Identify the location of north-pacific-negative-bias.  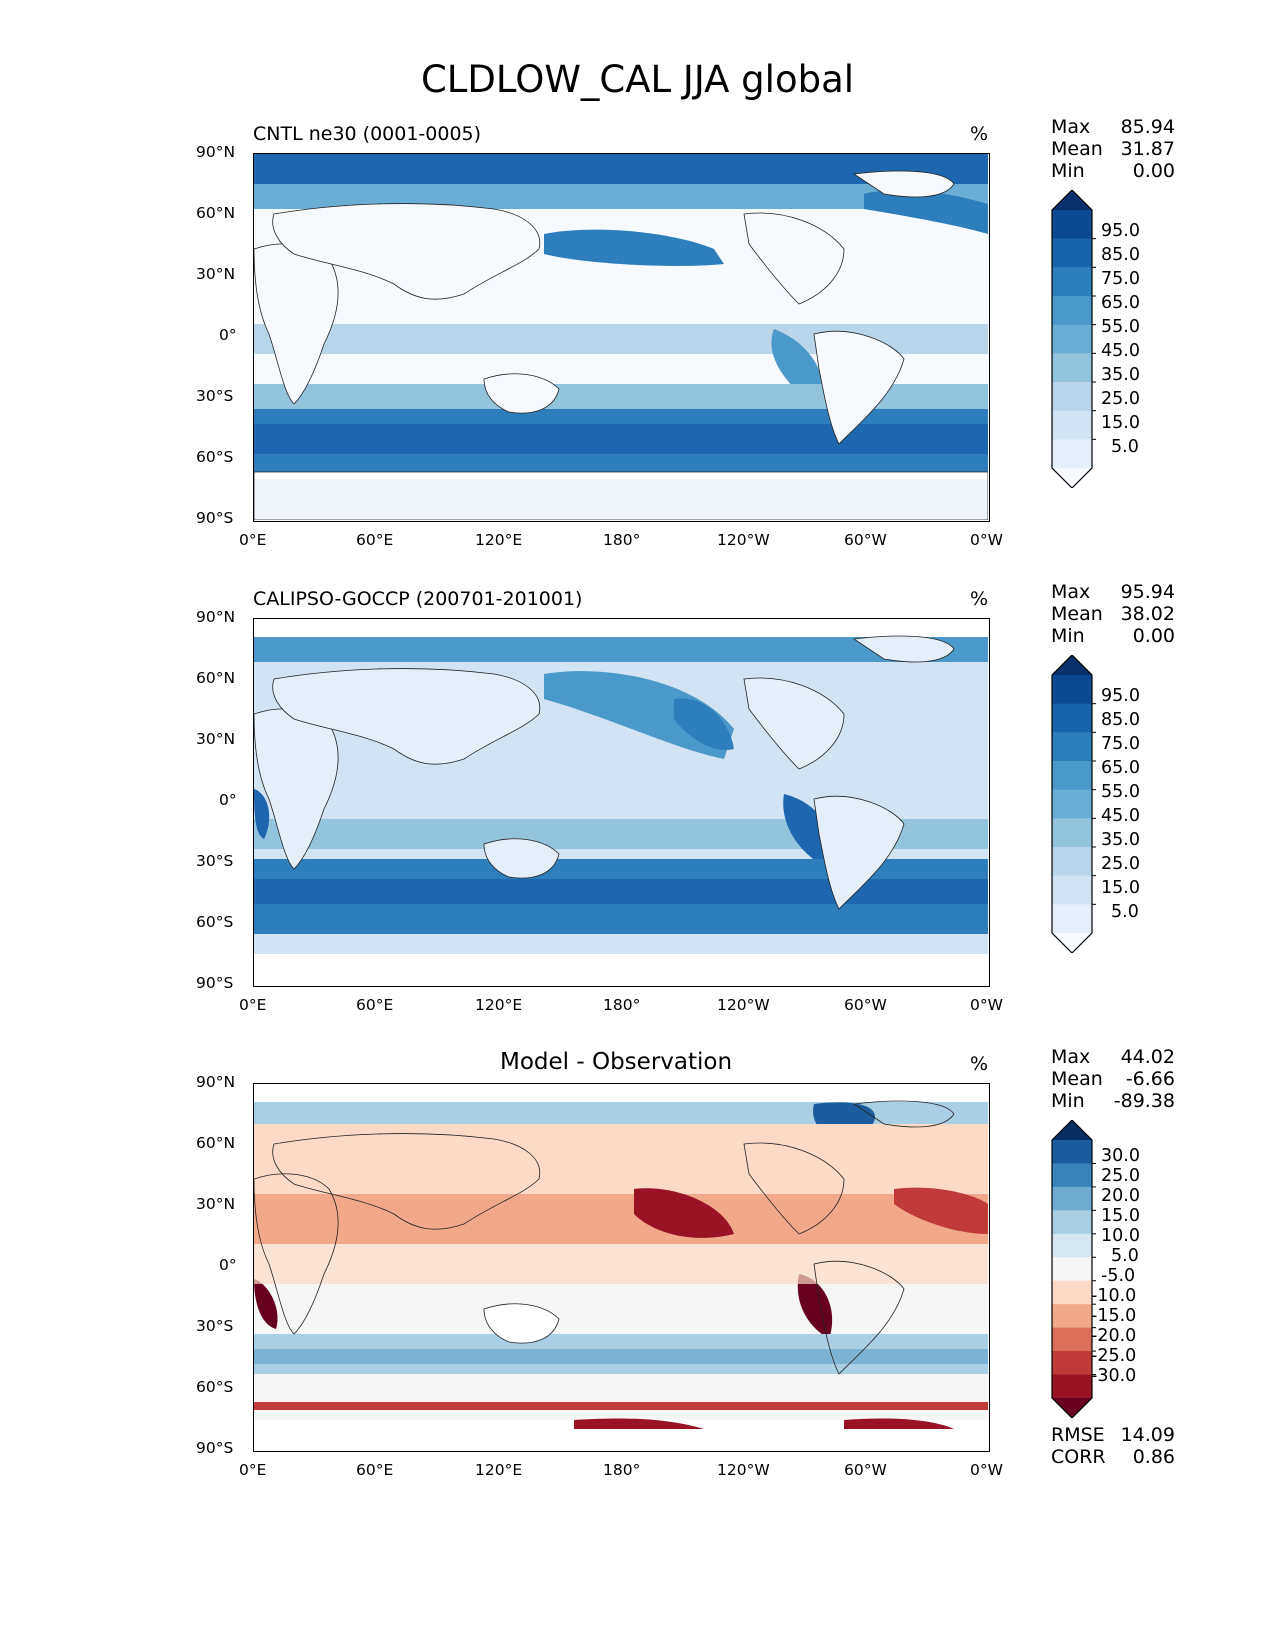
(684, 1213).